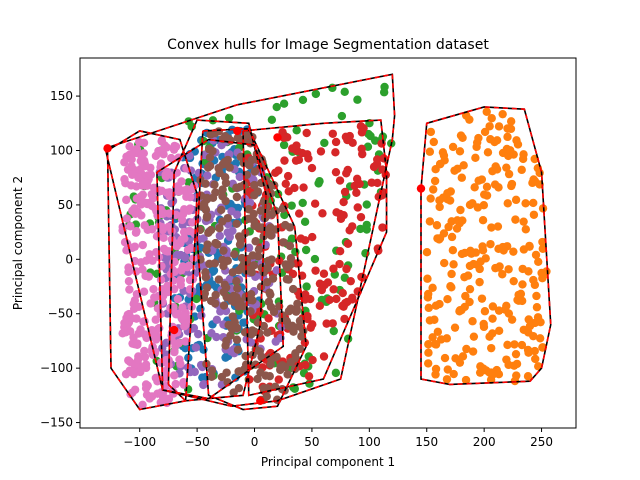 The image size is (640, 480). I want to click on x-axis-label: Principal component 1, so click(328, 462).